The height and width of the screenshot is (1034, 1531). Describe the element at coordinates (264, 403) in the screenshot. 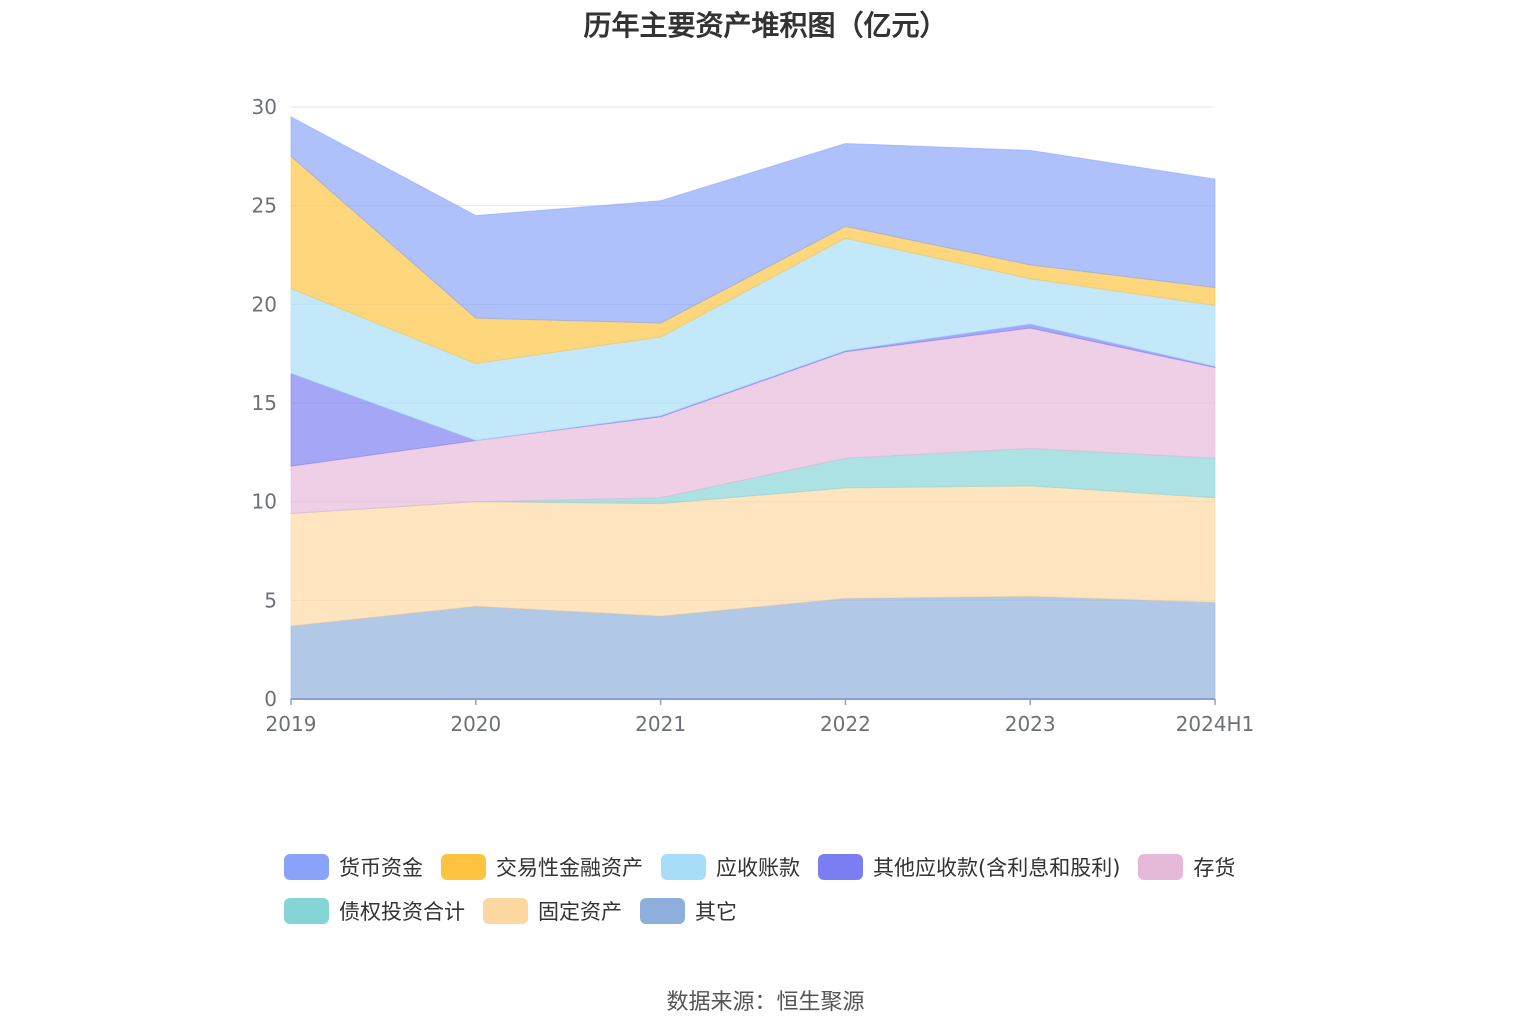

I see `y-tick-label: 15` at that location.